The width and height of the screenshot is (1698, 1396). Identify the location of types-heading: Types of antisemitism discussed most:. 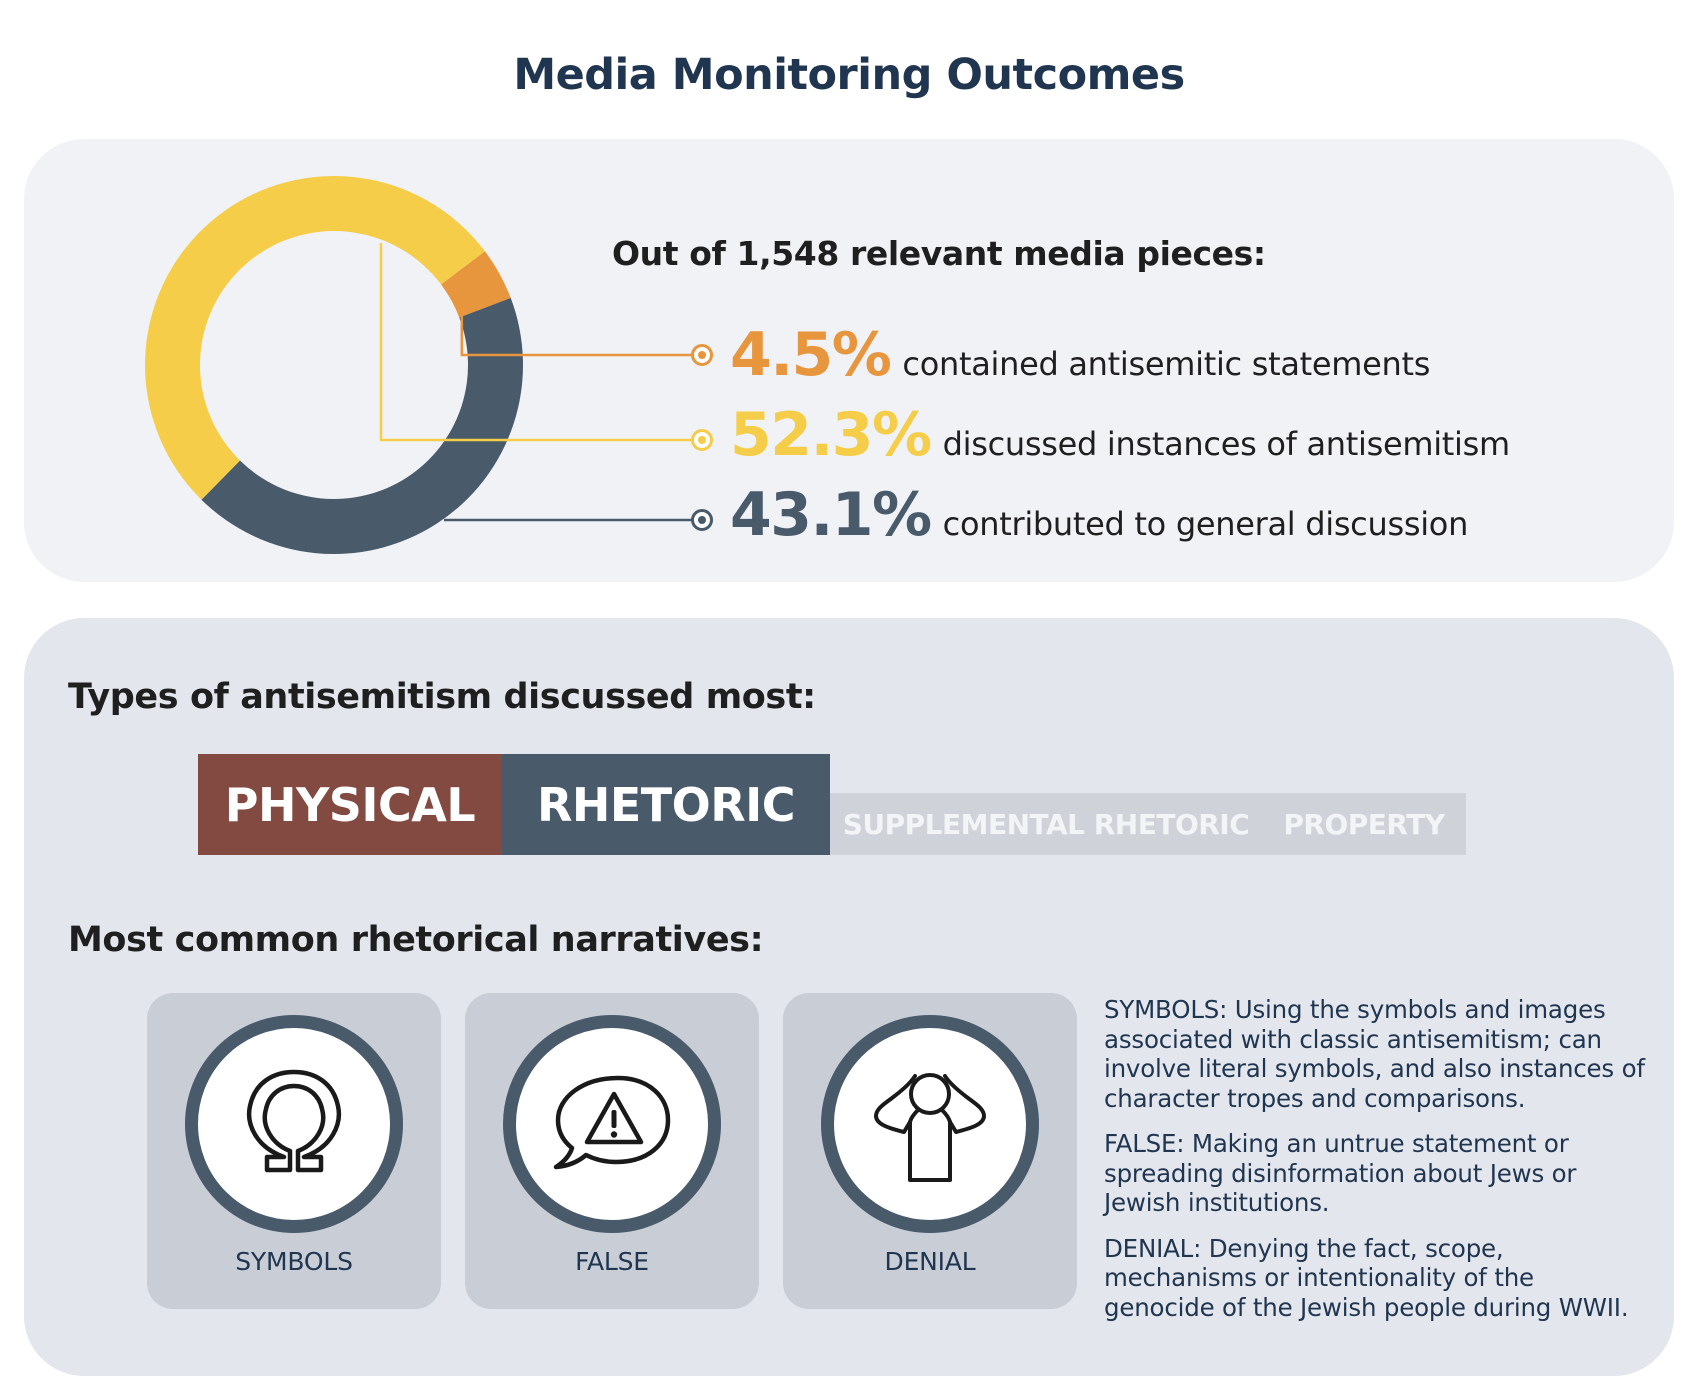
(442, 697).